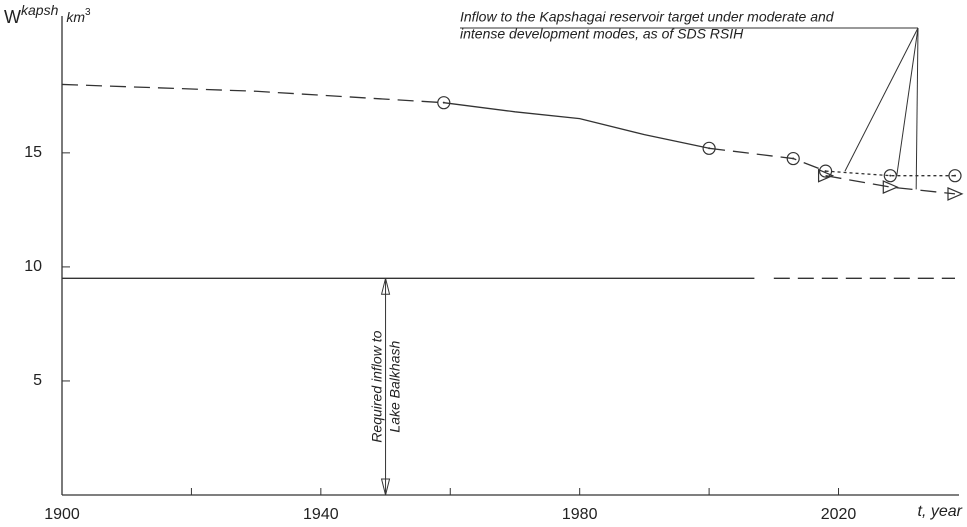  Describe the element at coordinates (33, 266) in the screenshot. I see `y-tick-label: 10` at that location.